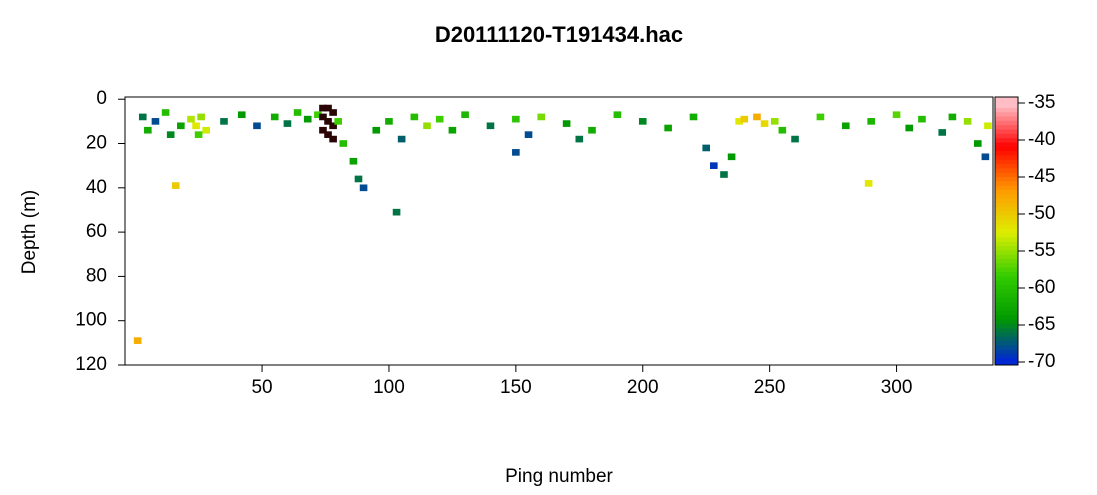  Describe the element at coordinates (91, 364) in the screenshot. I see `y-tick-label: 120` at that location.